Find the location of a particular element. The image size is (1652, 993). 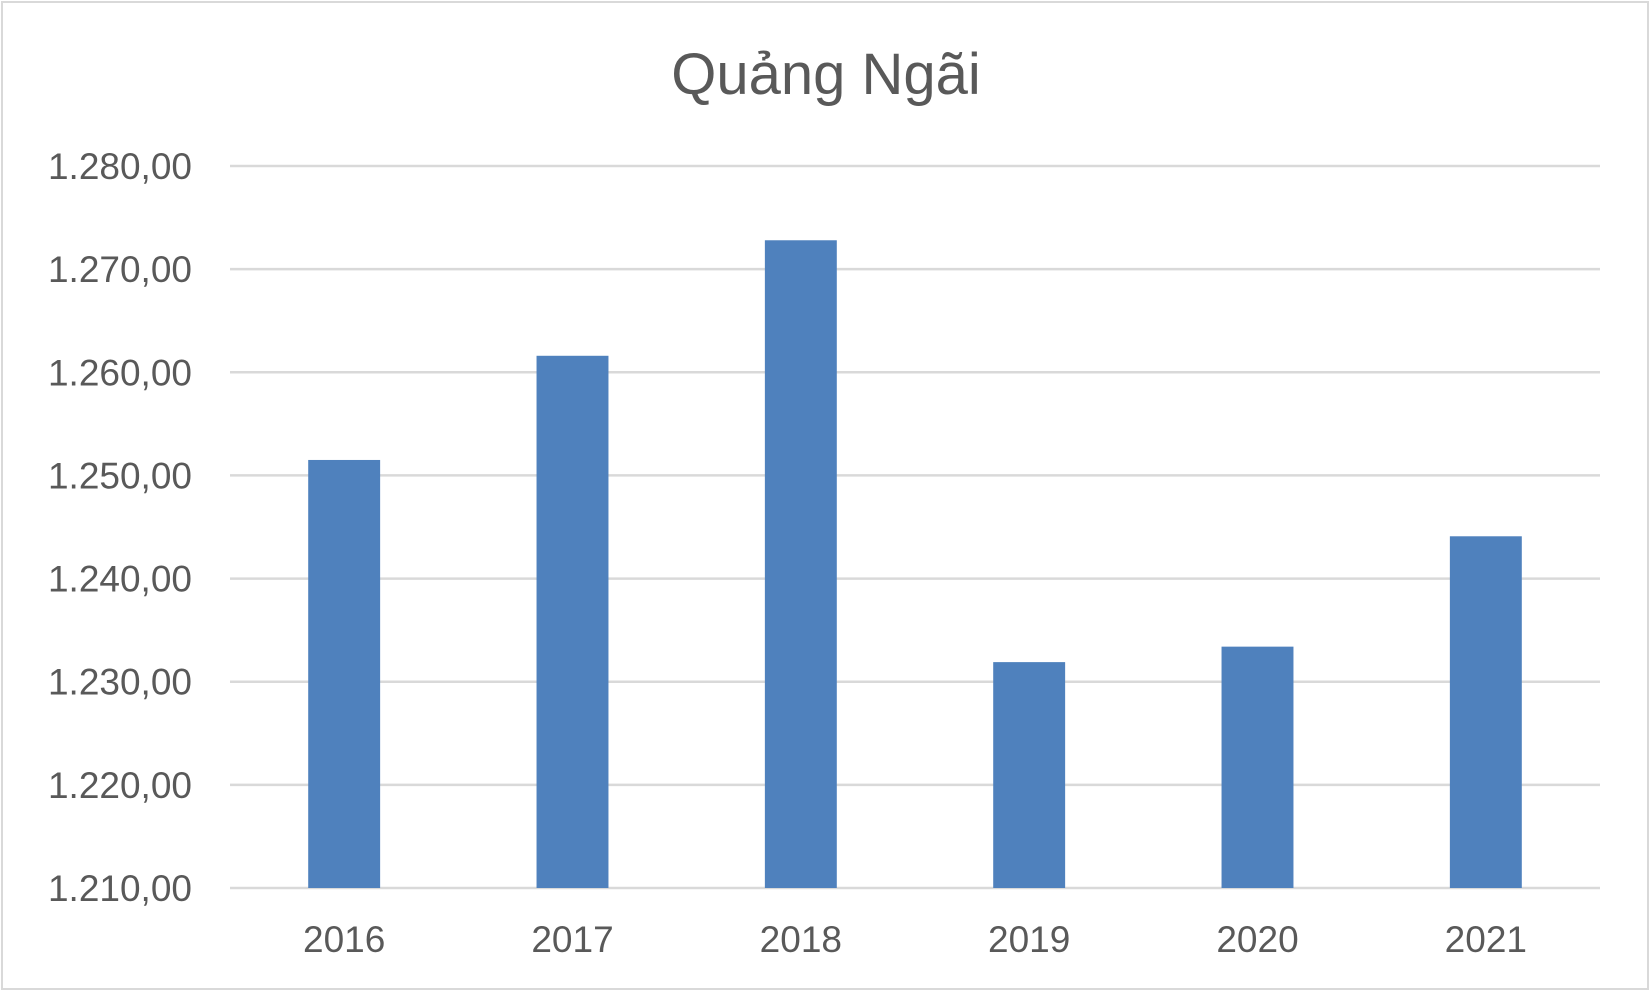

x-tick-label: 2019 is located at coordinates (1029, 939).